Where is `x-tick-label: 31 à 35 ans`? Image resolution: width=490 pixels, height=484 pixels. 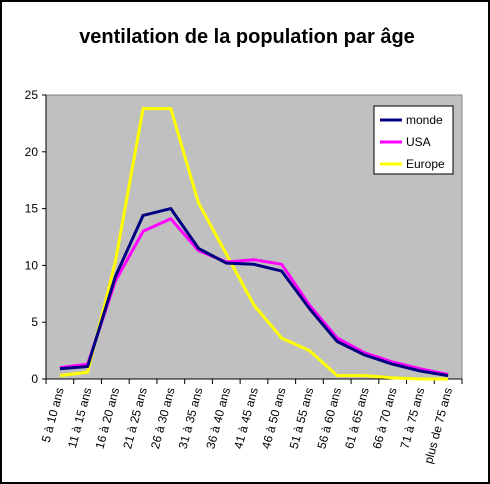 x-tick-label: 31 à 35 ans is located at coordinates (191, 418).